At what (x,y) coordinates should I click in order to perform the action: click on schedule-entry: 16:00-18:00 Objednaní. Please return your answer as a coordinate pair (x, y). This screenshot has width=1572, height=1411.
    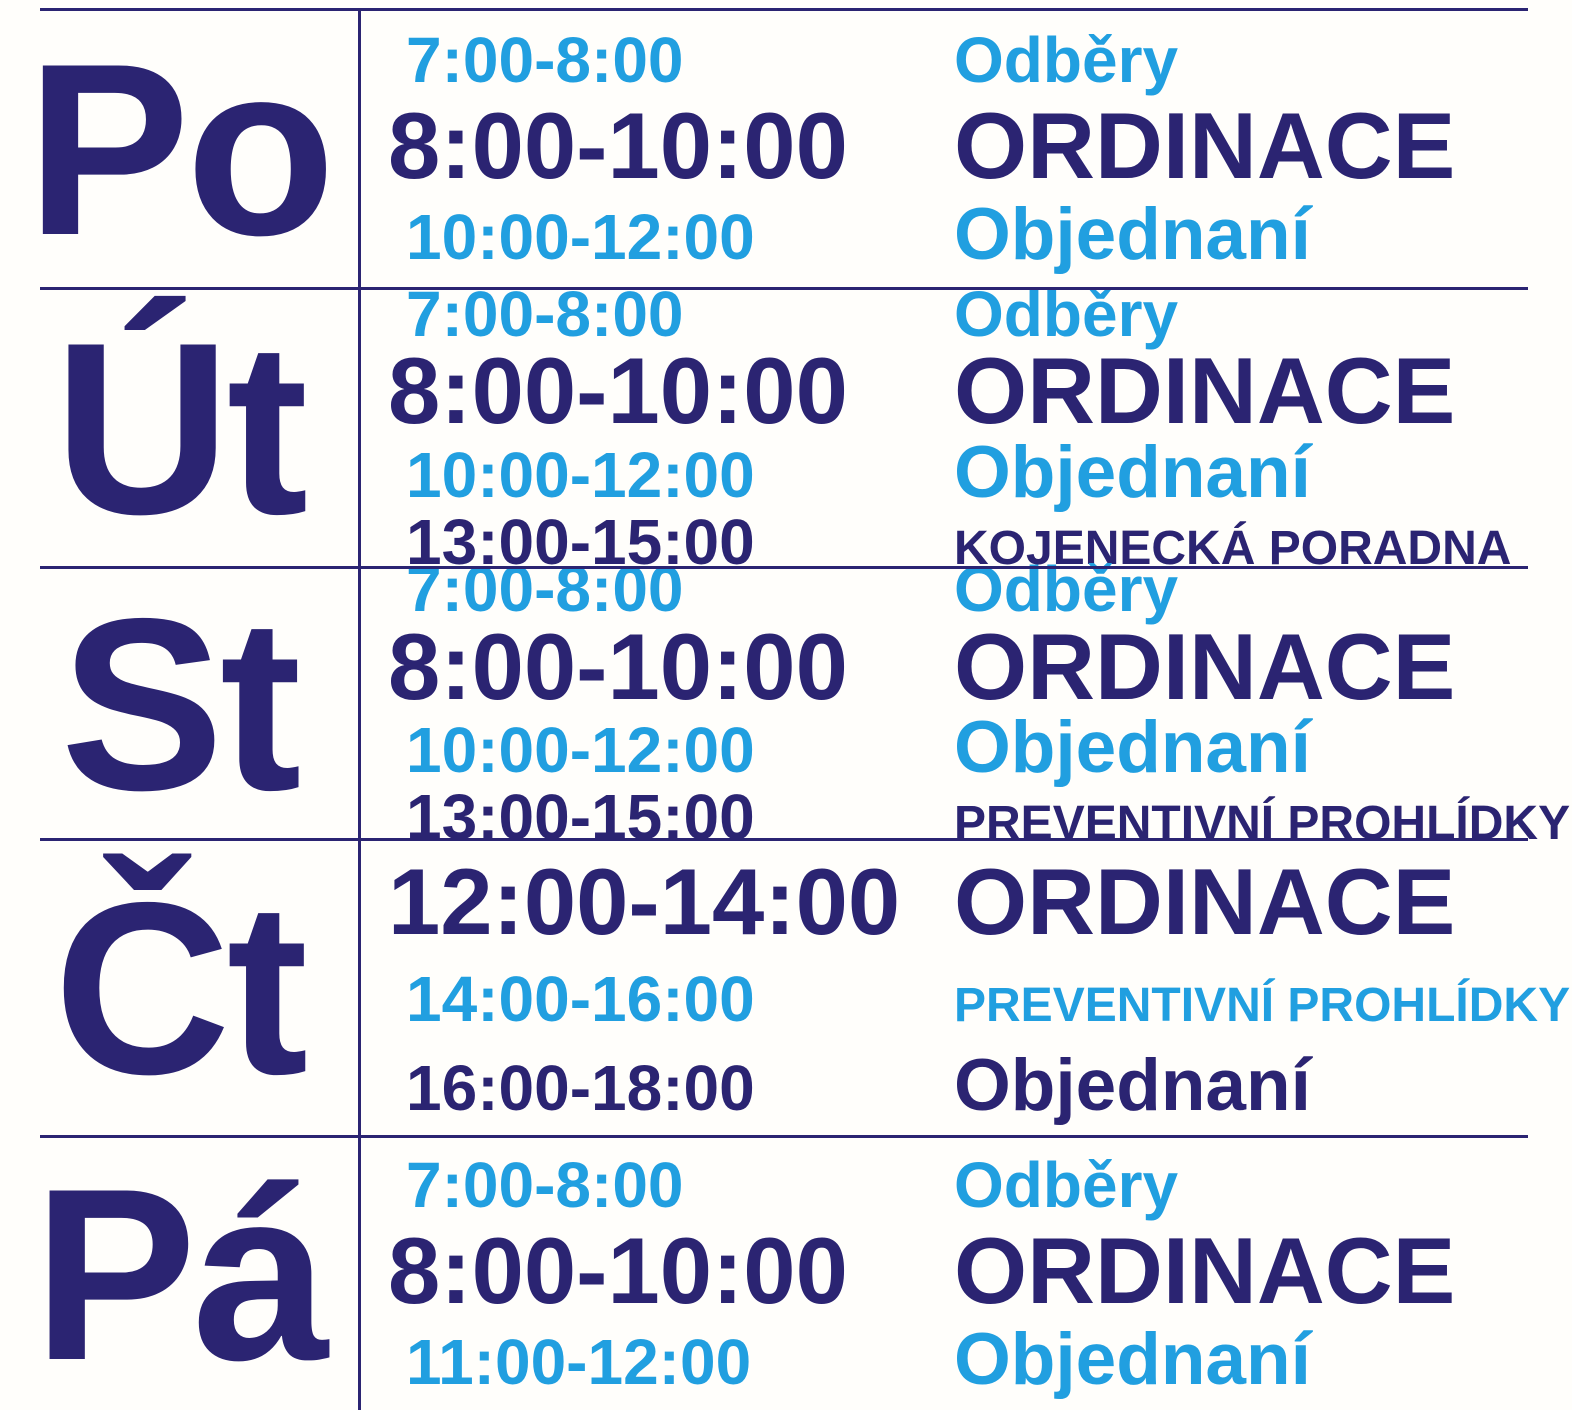
    Looking at the image, I should click on (965, 1085).